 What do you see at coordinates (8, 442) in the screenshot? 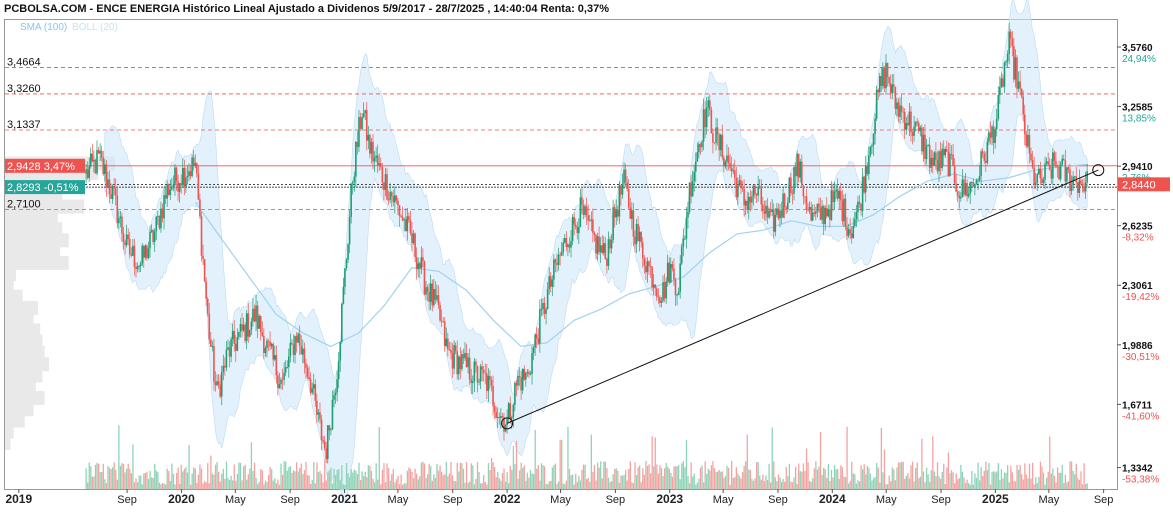
I see `profile-bar` at bounding box center [8, 442].